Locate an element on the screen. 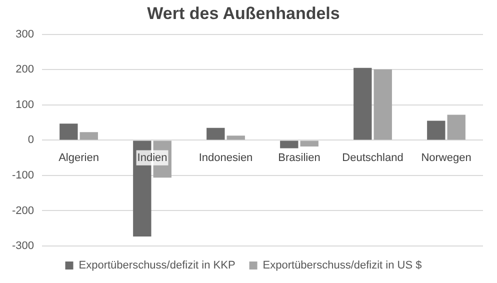 This screenshot has width=497, height=283. legend-label: Exportüberschuss/defizit in US $ is located at coordinates (342, 266).